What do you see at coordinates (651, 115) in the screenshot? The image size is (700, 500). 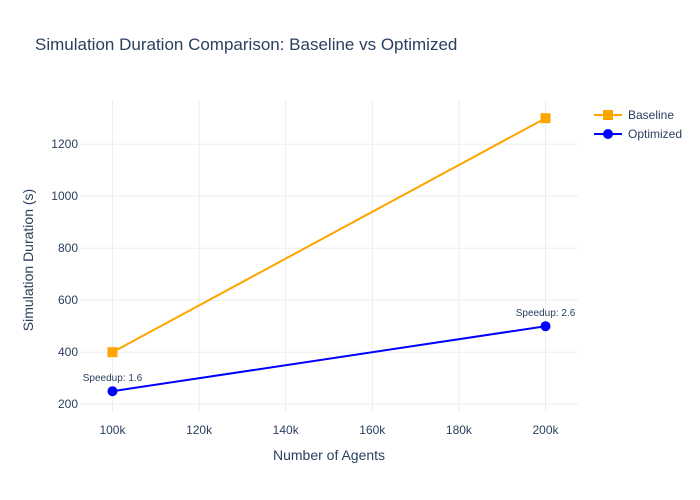 I see `legend-label-baseline: Baseline` at bounding box center [651, 115].